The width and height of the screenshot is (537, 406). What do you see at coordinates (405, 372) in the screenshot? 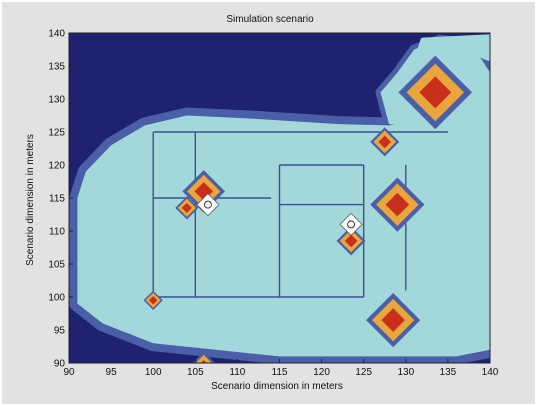
I see `x-tick-label: 130` at bounding box center [405, 372].